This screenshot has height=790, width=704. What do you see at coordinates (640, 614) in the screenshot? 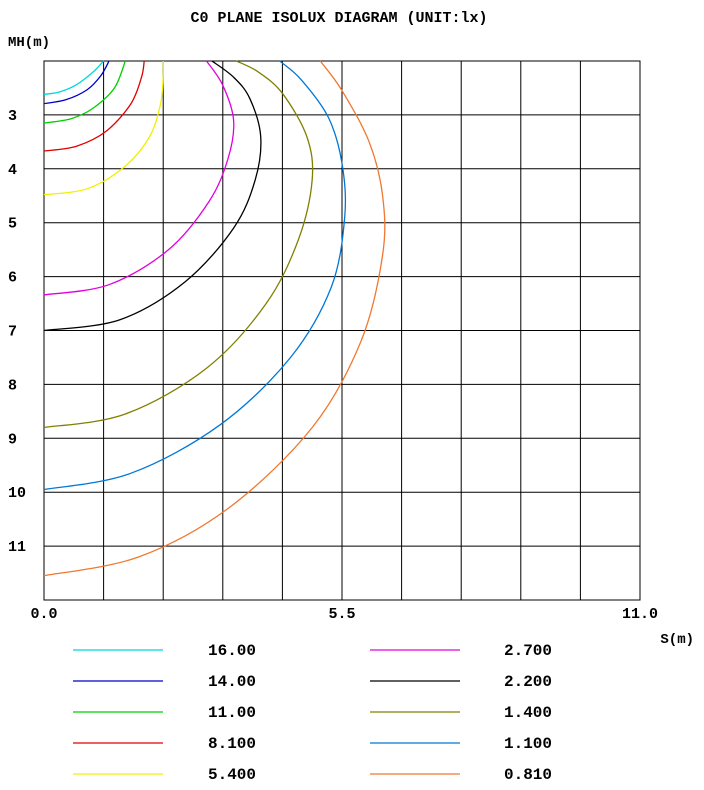
I see `x-tick-label: 11.0` at bounding box center [640, 614].